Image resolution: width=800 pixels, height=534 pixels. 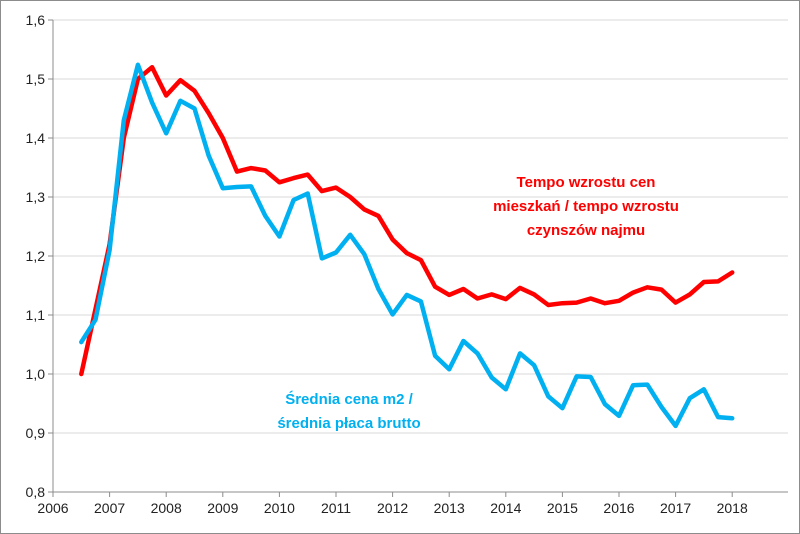 I want to click on y-tick-label: 1,2, so click(x=36, y=256).